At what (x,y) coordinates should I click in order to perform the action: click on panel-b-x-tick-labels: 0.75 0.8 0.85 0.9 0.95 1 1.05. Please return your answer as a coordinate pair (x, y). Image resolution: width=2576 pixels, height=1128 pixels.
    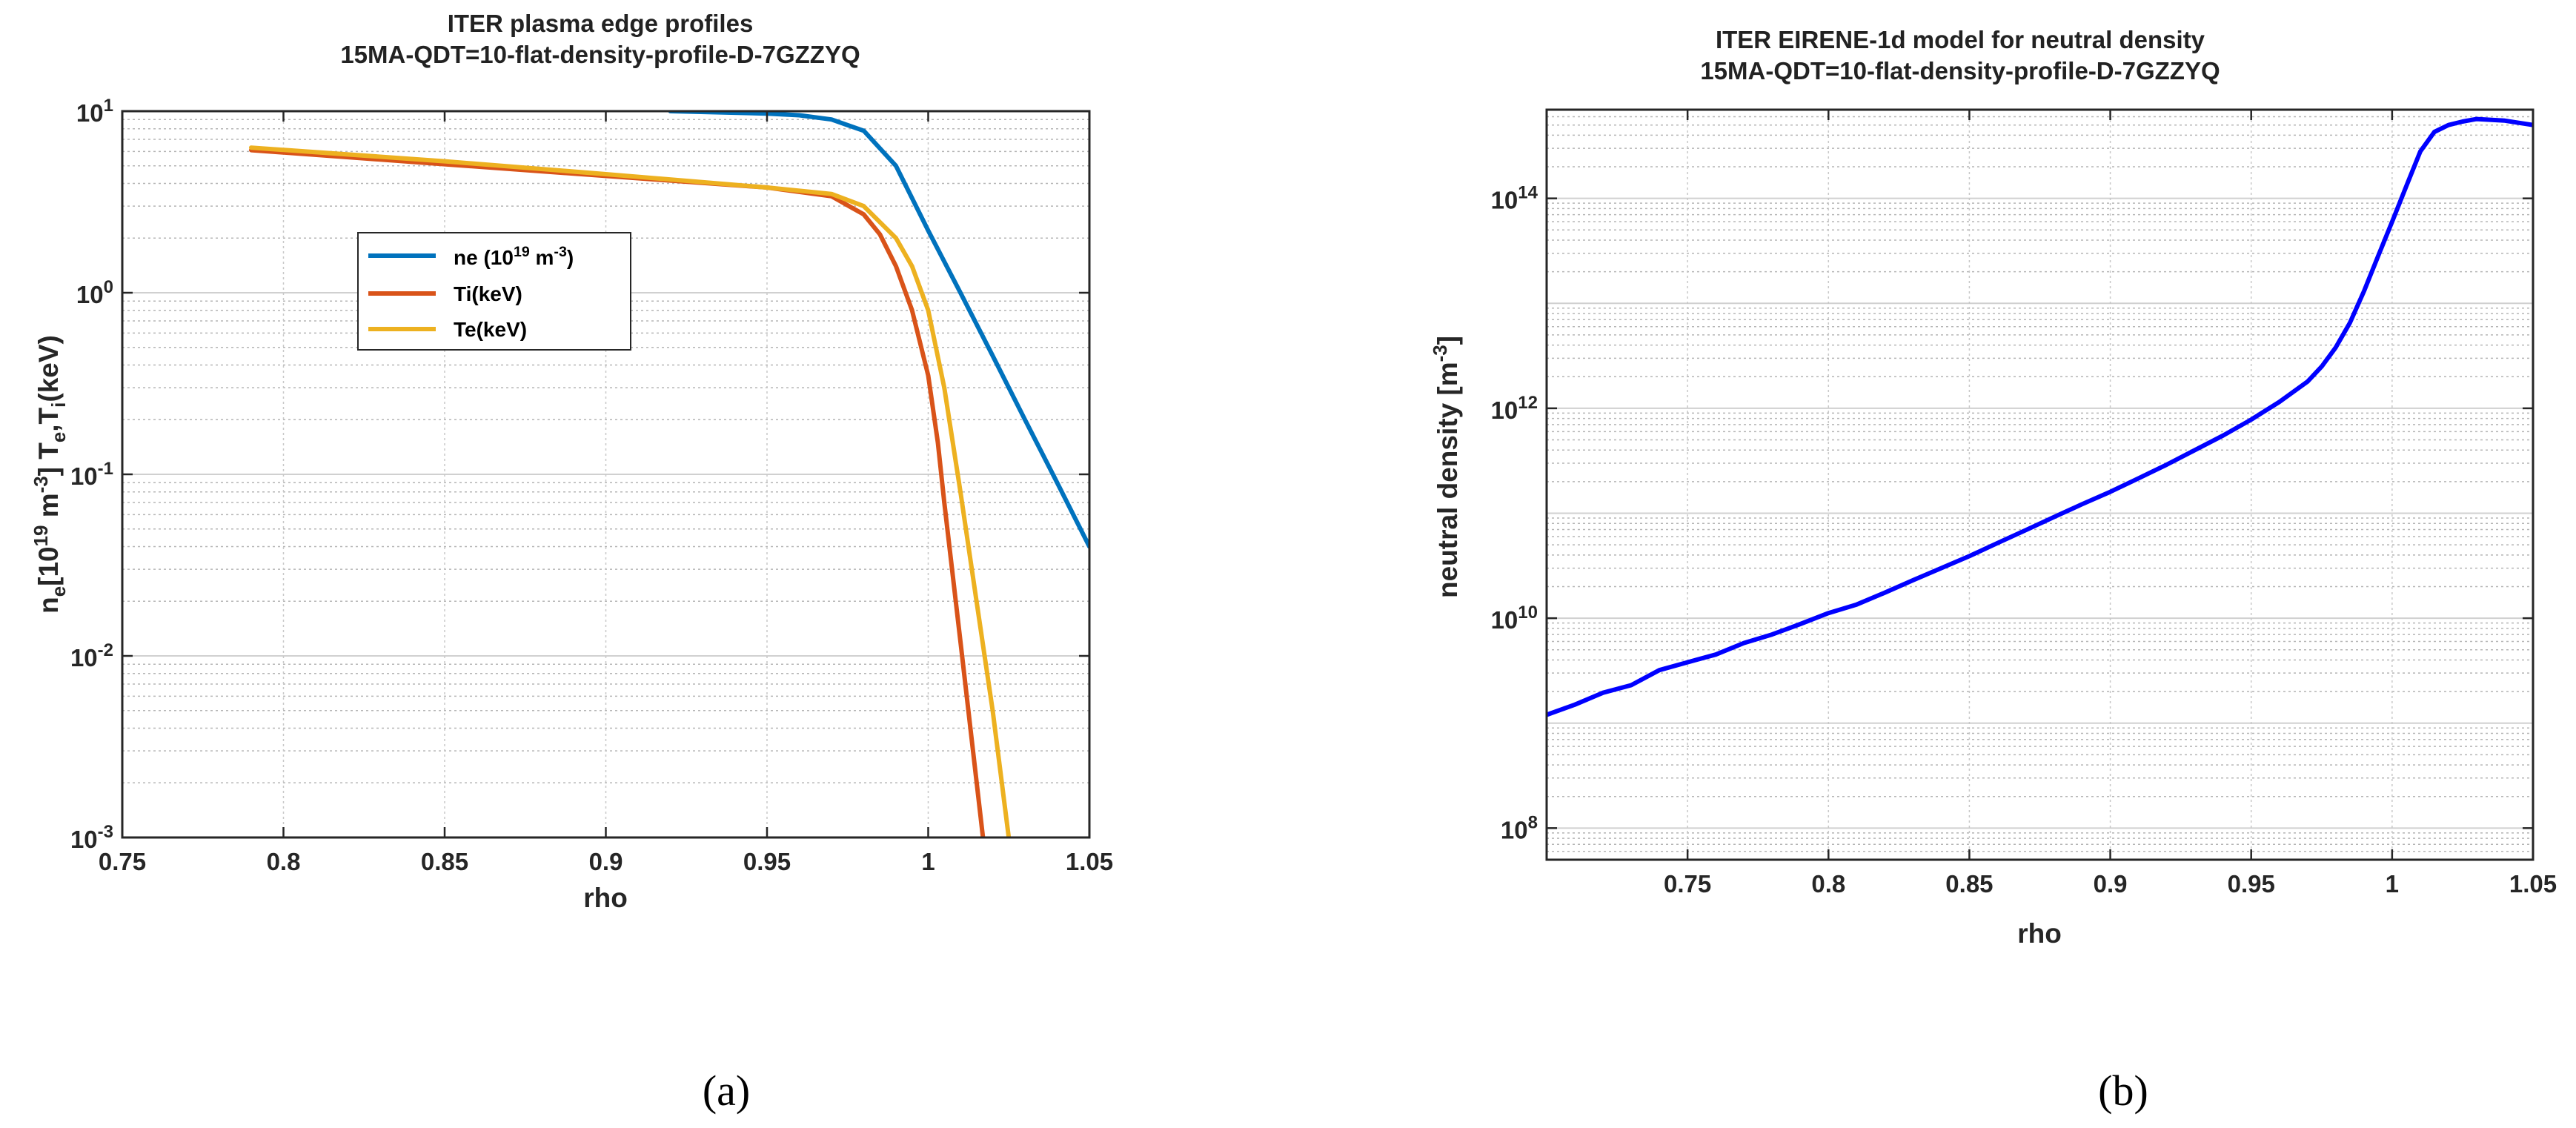
    Looking at the image, I should click on (2110, 884).